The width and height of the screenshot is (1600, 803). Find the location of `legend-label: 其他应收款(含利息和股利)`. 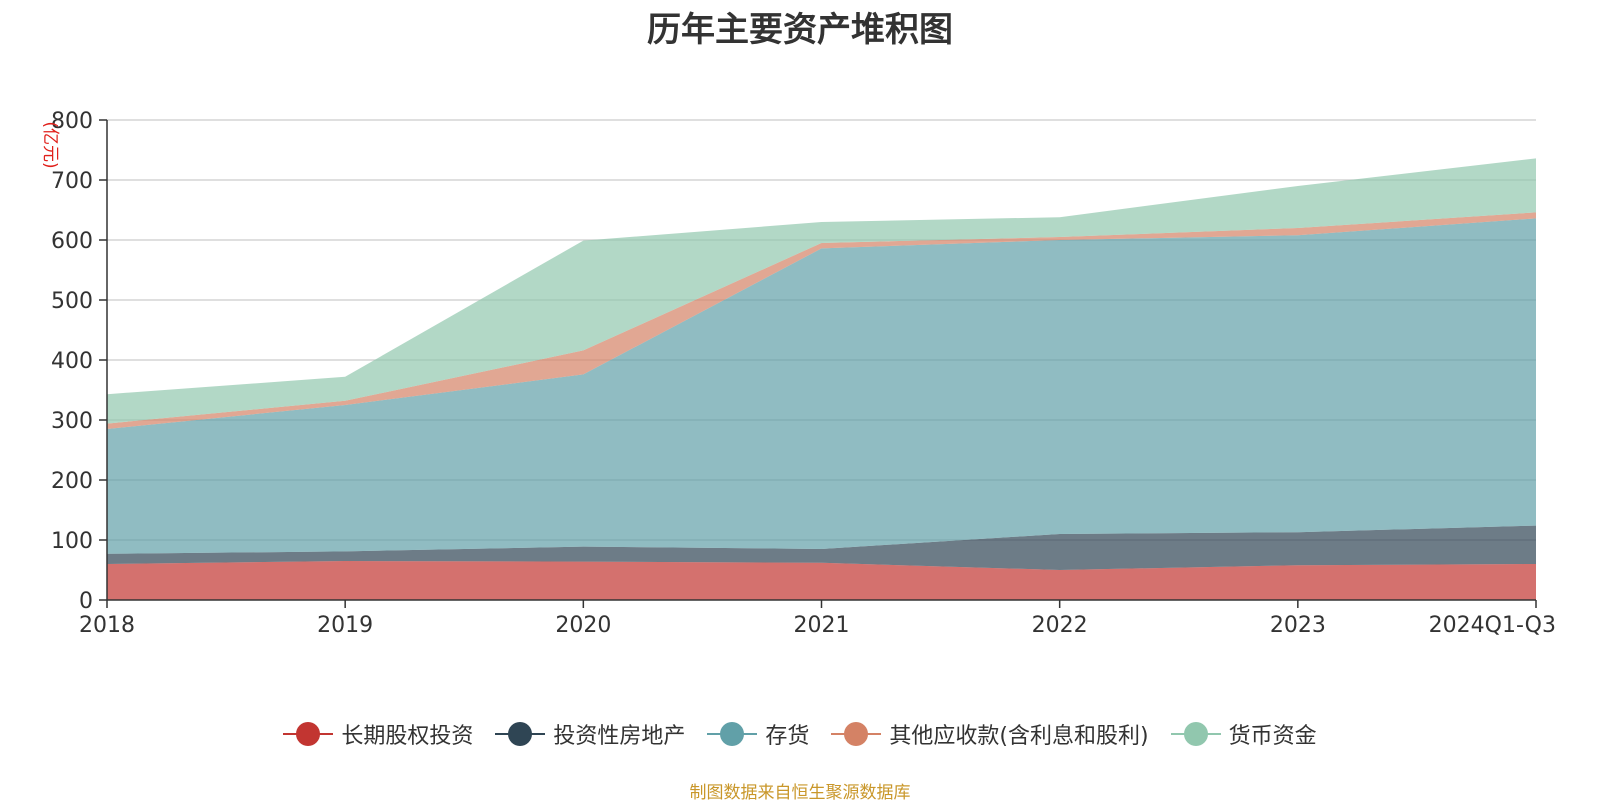

legend-label: 其他应收款(含利息和股利) is located at coordinates (1019, 736).